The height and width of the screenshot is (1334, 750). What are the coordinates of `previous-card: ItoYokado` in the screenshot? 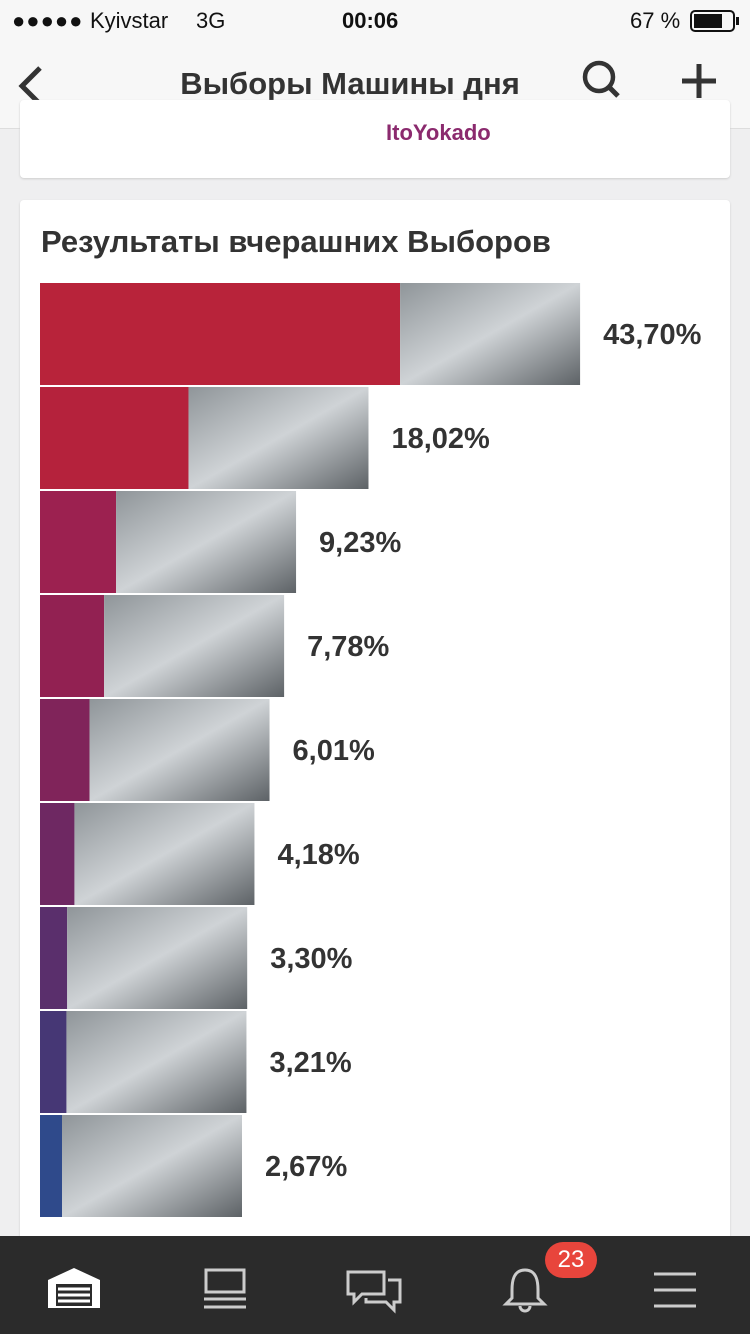 It's located at (375, 139).